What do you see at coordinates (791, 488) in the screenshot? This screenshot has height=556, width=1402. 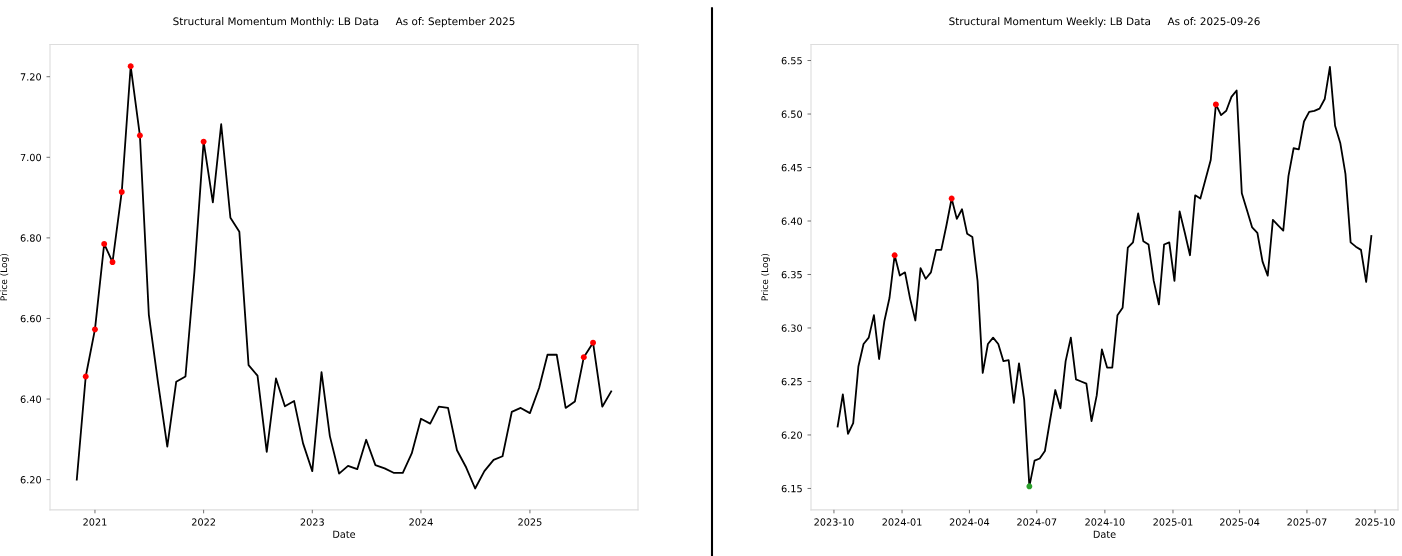 I see `y-tick-label: 6.15` at bounding box center [791, 488].